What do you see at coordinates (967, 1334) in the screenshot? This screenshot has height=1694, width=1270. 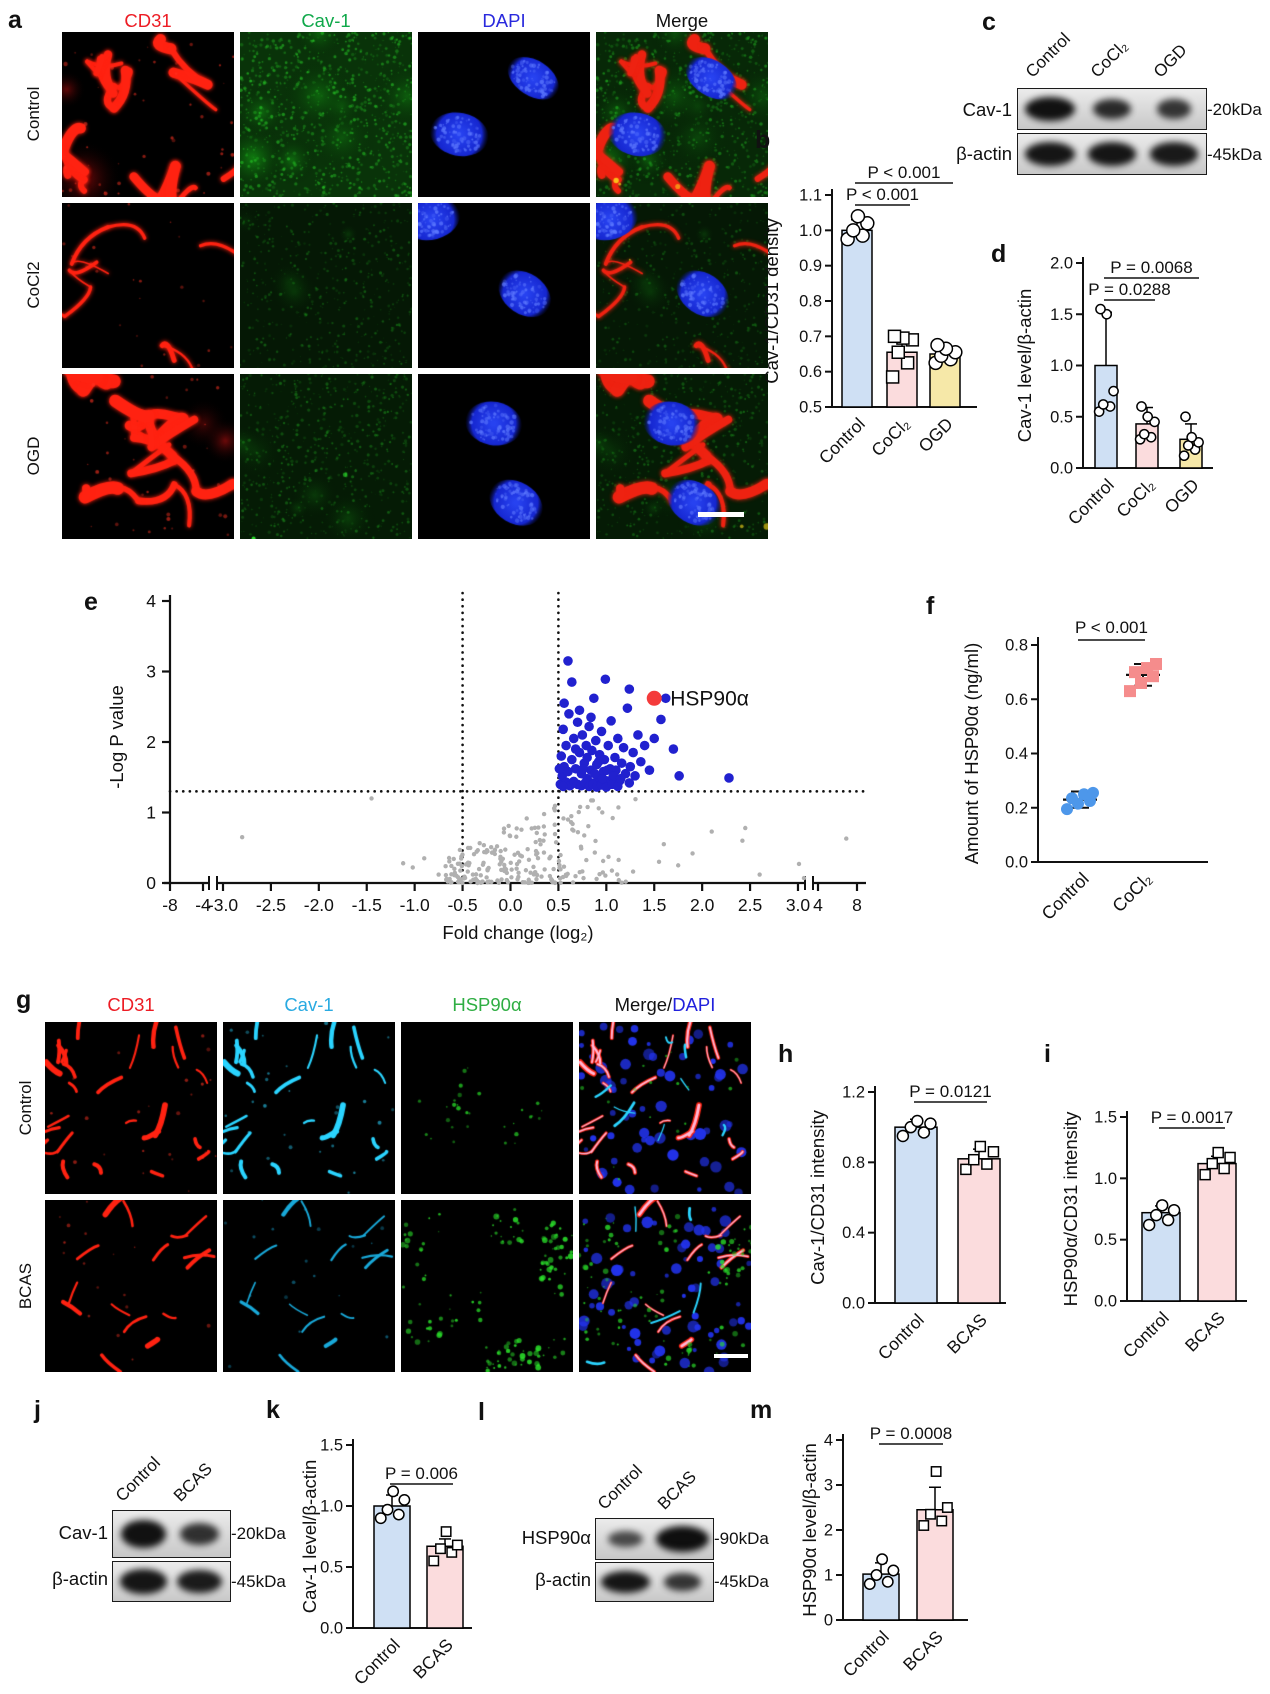 I see `svg-text: BCAS` at bounding box center [967, 1334].